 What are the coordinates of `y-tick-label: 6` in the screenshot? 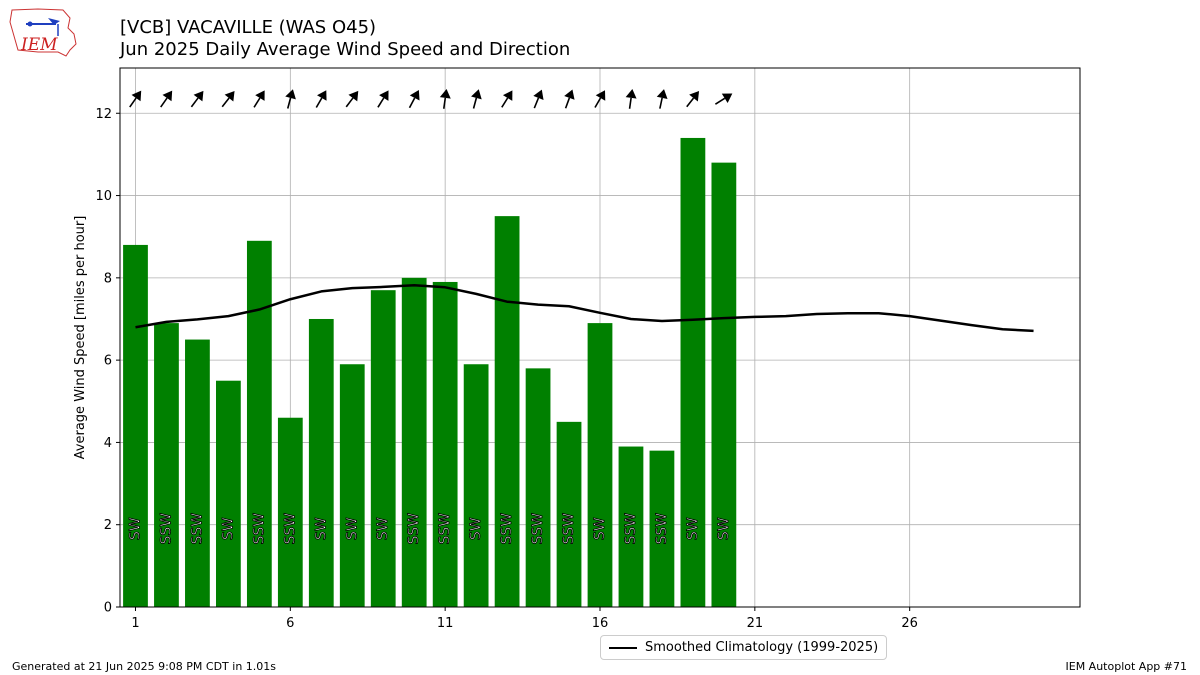 It's located at (108, 361).